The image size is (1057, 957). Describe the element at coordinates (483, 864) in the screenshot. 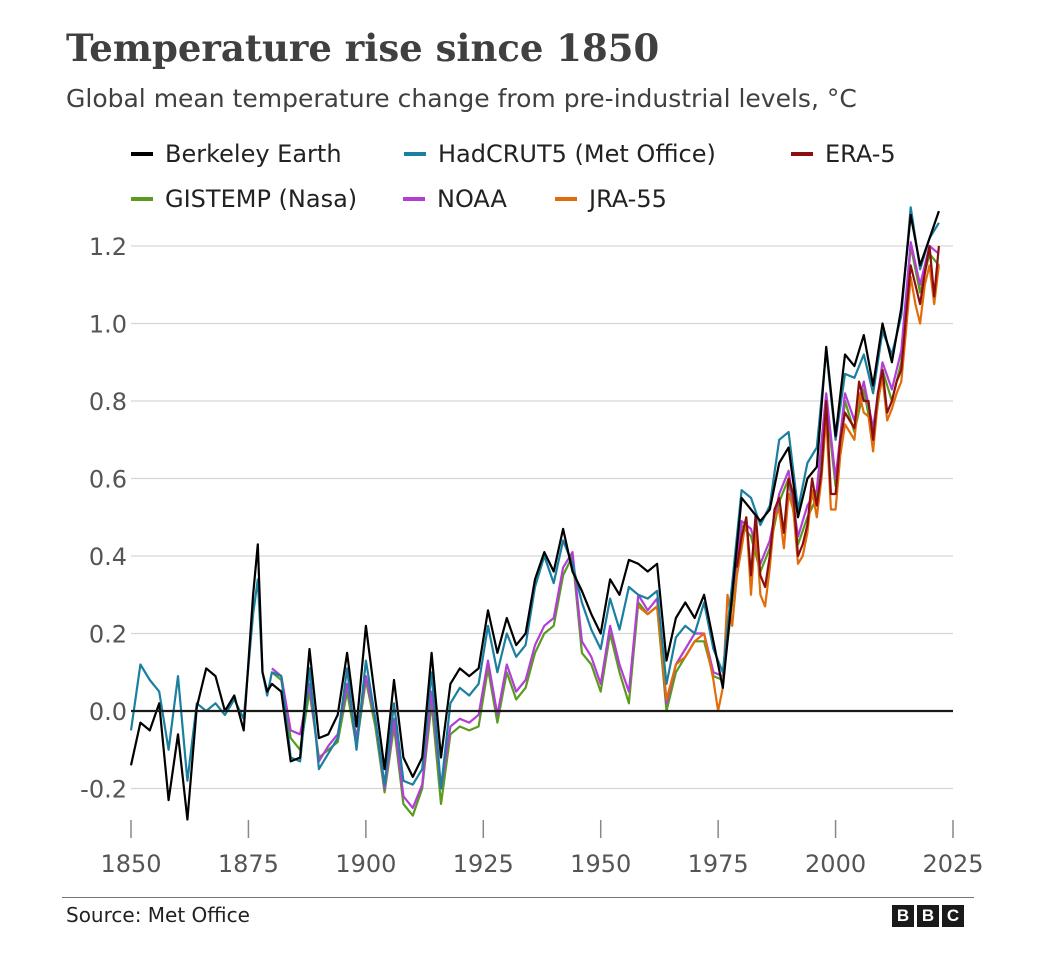

I see `x-tick-label: 1925` at that location.